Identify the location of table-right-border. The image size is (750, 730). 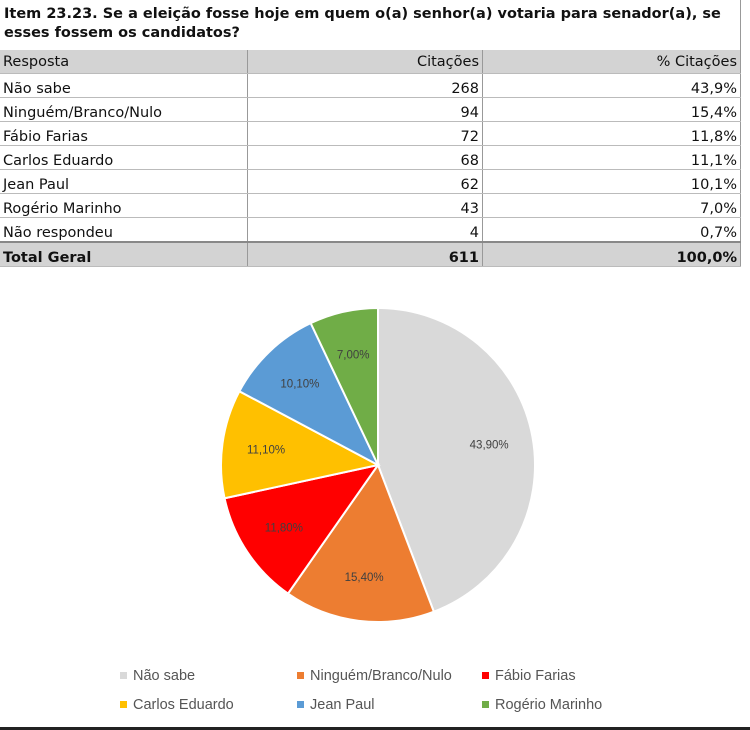
(740, 133).